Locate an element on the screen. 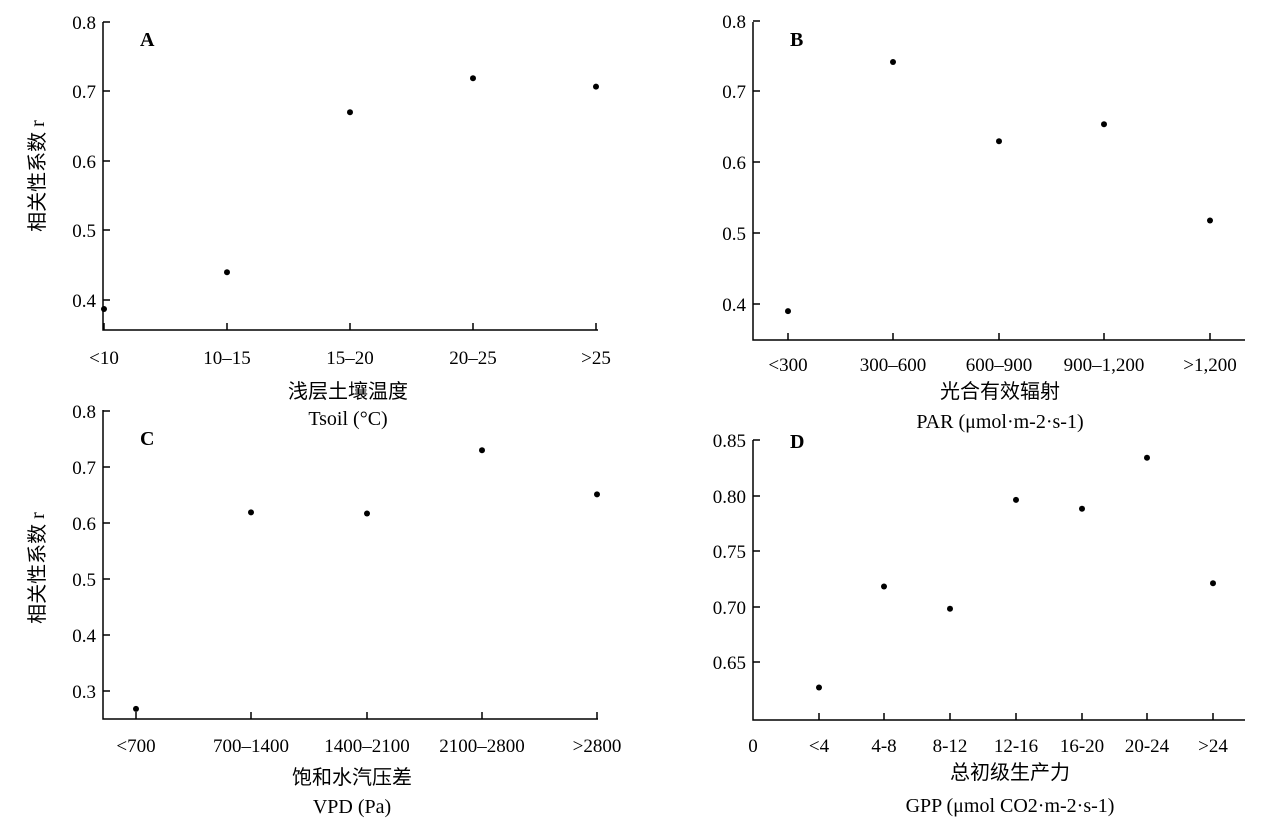  panel-b-ytick-label: 0.6 is located at coordinates (734, 163).